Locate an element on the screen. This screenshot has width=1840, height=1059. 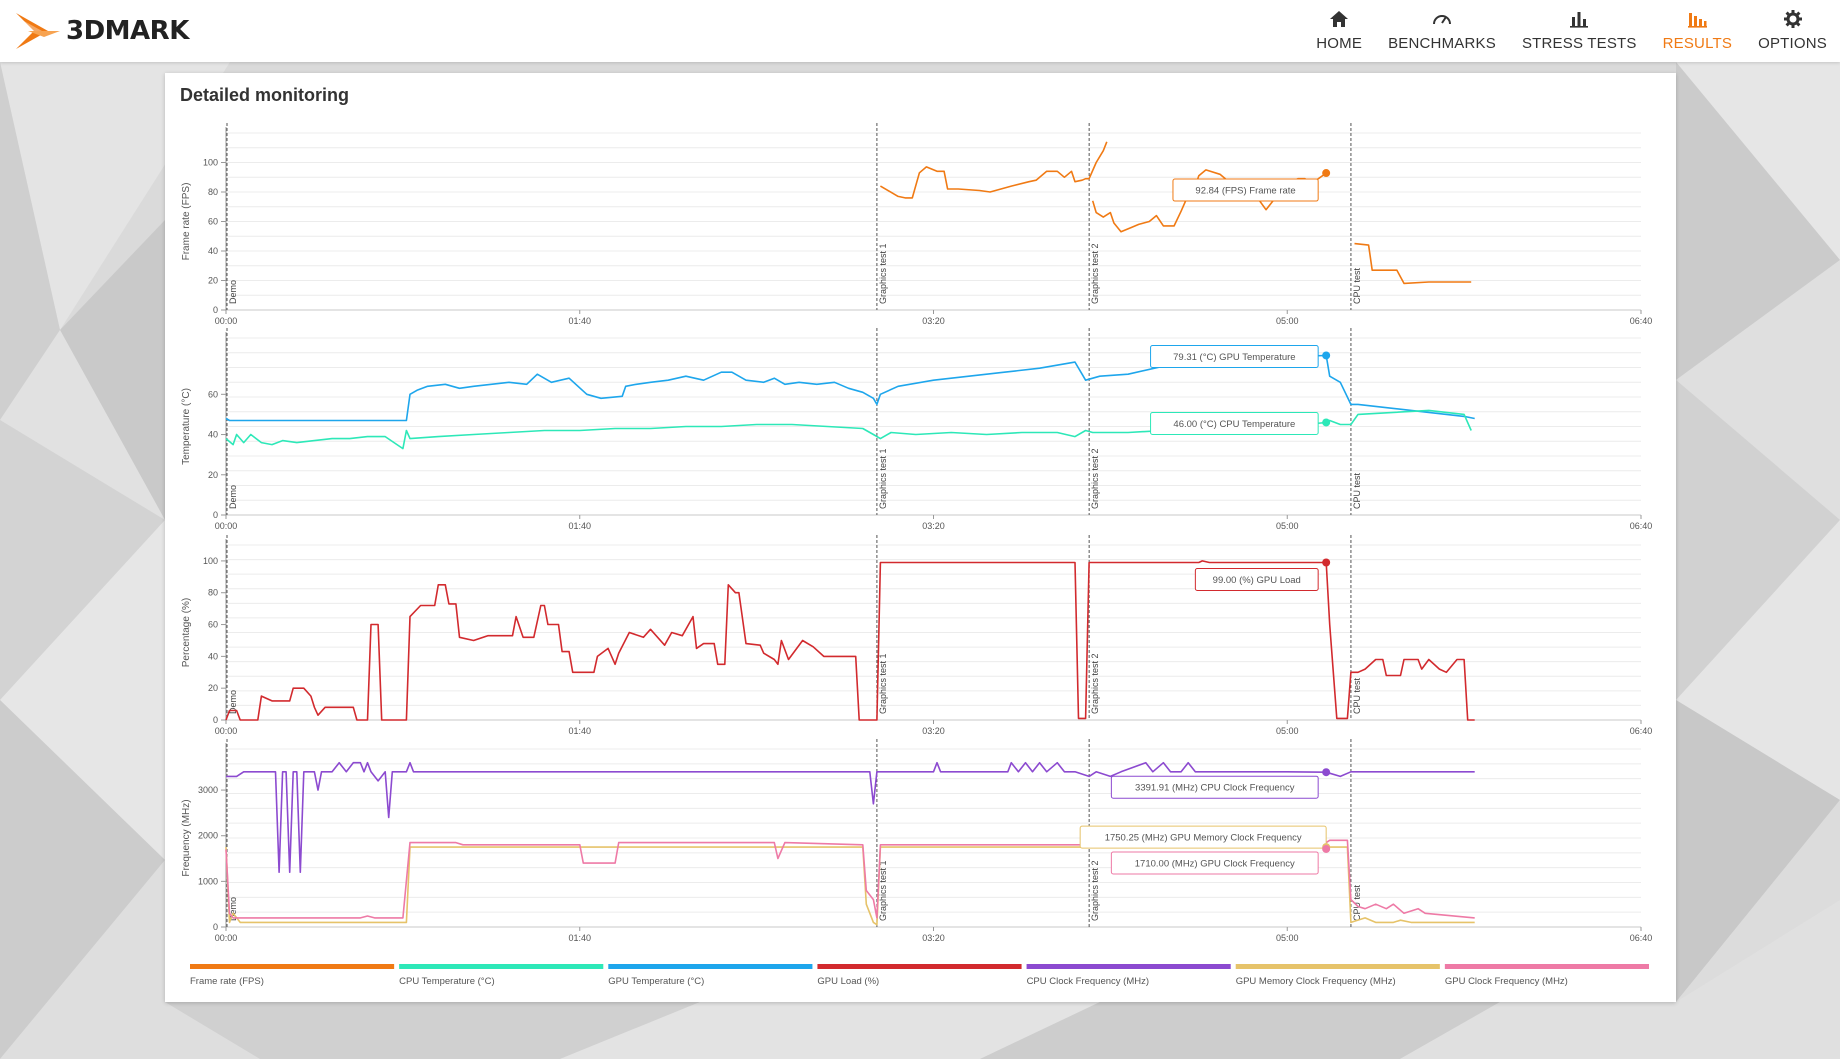
y-tick-label: 3000 is located at coordinates (208, 790).